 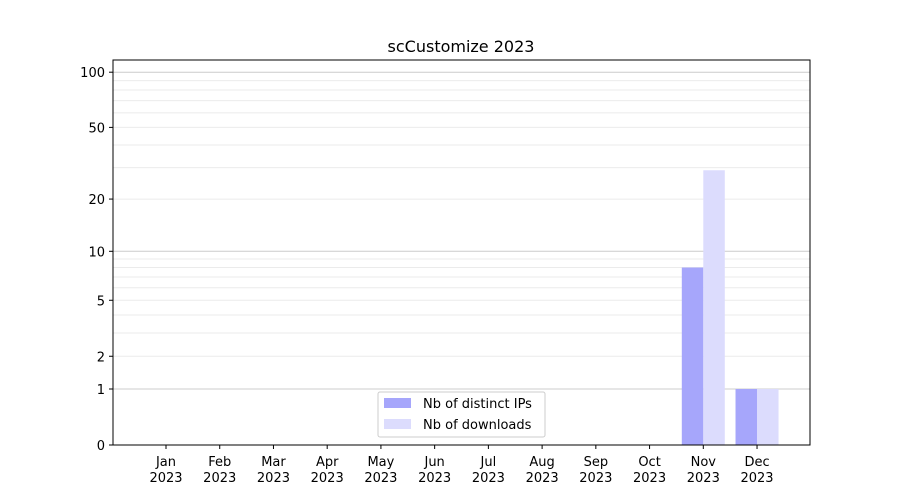 I want to click on legend-box, so click(x=461, y=414).